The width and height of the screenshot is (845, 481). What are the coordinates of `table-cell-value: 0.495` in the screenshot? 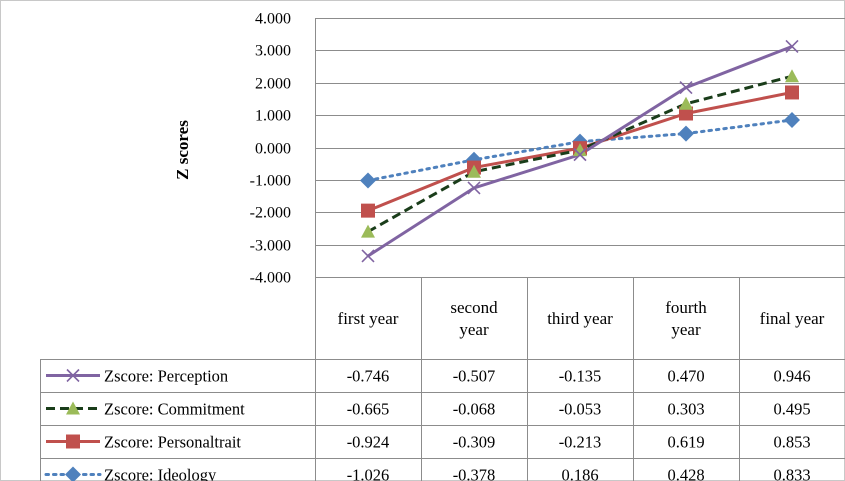 It's located at (791, 409).